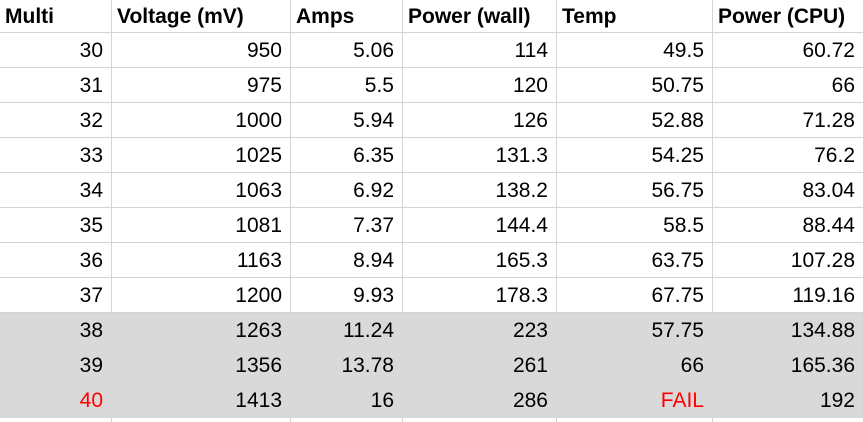 The height and width of the screenshot is (422, 863). Describe the element at coordinates (480, 16) in the screenshot. I see `column-header-power_wall: Power (wall)` at that location.